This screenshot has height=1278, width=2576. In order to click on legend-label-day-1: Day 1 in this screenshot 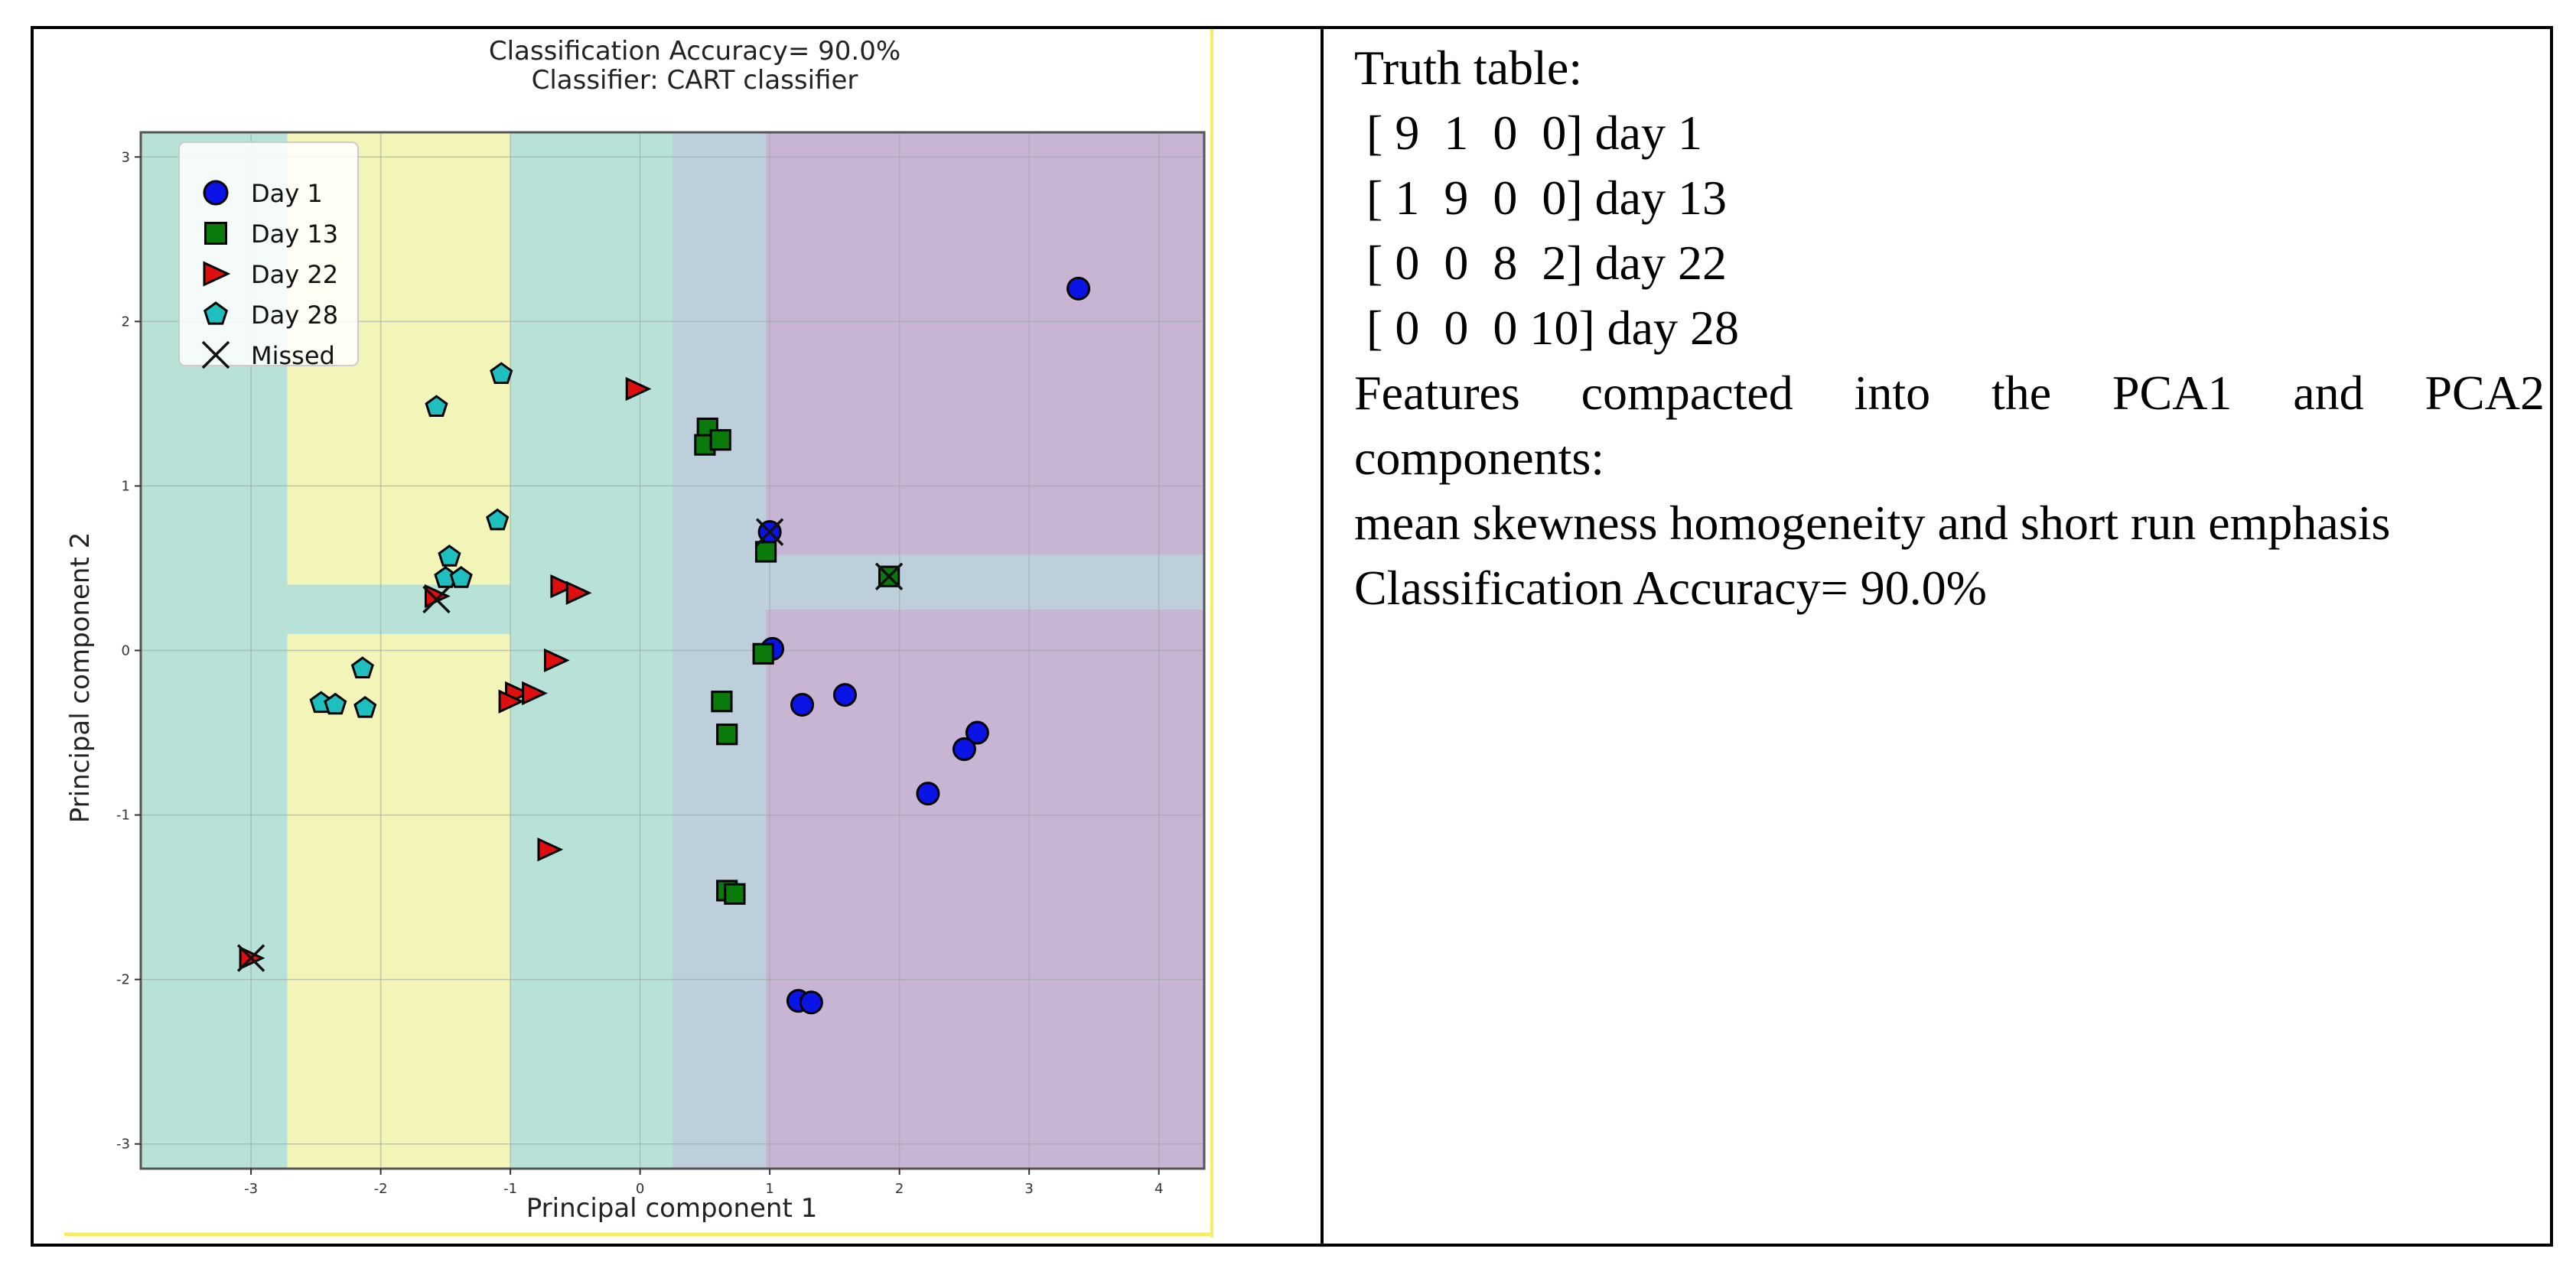, I will do `click(287, 194)`.